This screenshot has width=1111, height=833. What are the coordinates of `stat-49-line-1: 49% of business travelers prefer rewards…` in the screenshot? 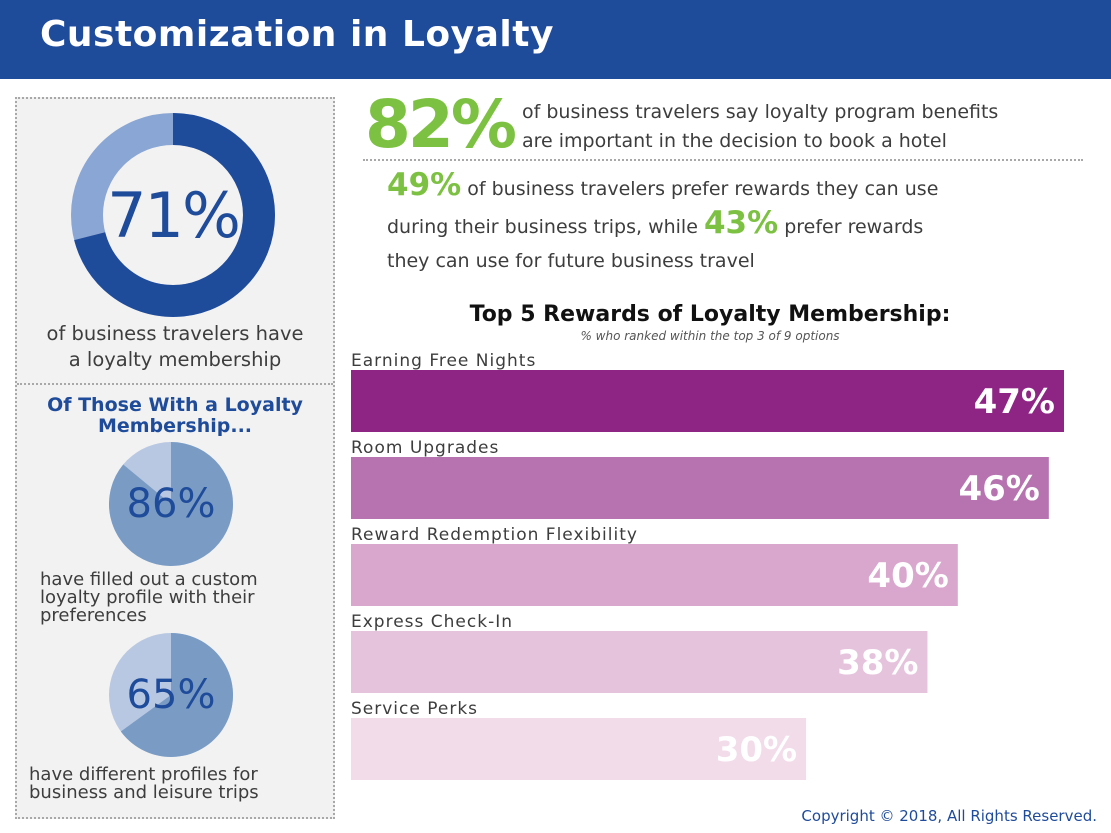 It's located at (737, 187).